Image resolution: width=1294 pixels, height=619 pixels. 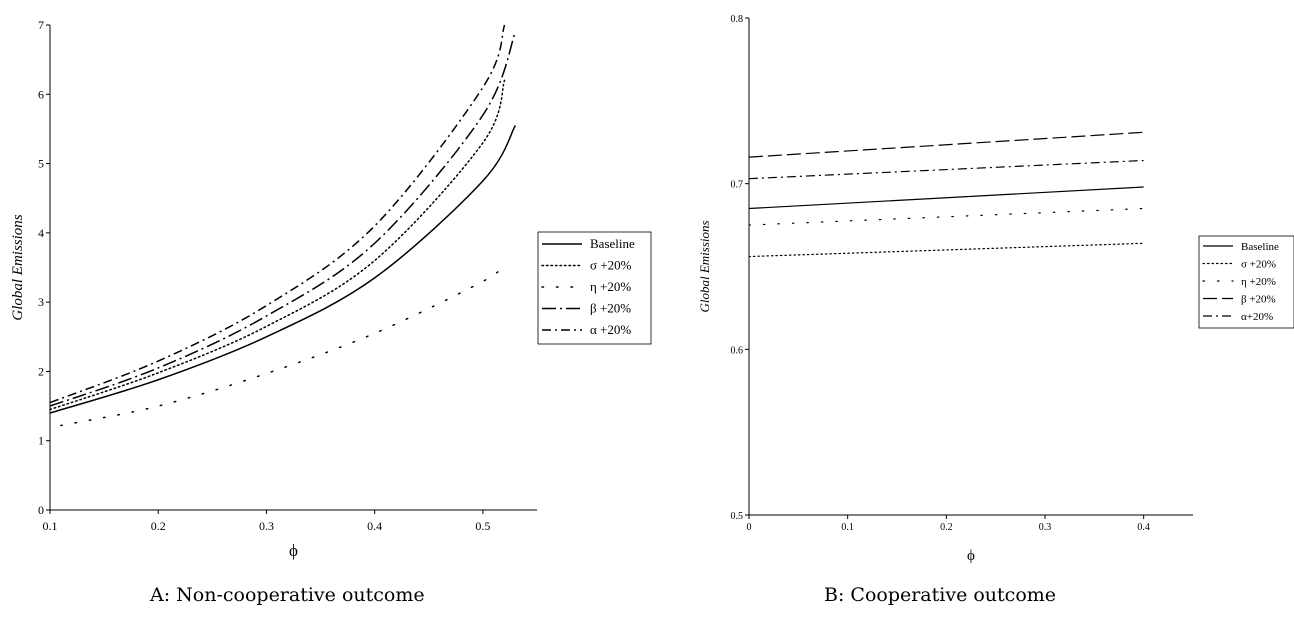 I want to click on legend-label: α+20%, so click(x=1257, y=317).